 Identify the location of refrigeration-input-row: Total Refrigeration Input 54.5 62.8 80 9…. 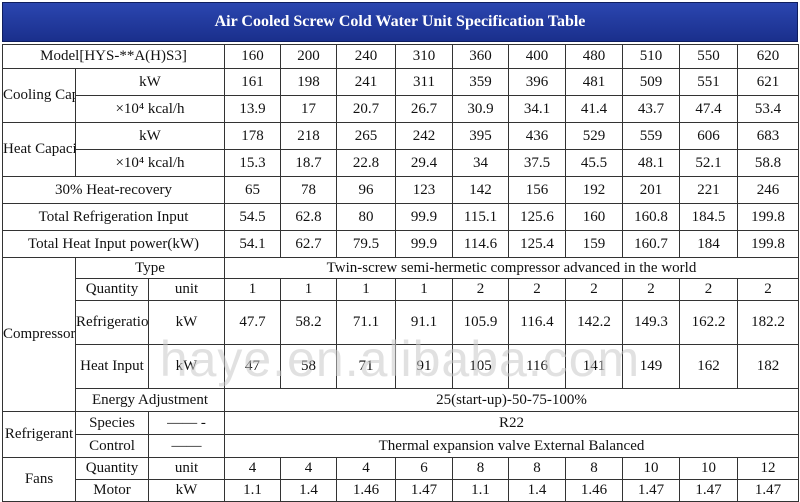
(400, 217).